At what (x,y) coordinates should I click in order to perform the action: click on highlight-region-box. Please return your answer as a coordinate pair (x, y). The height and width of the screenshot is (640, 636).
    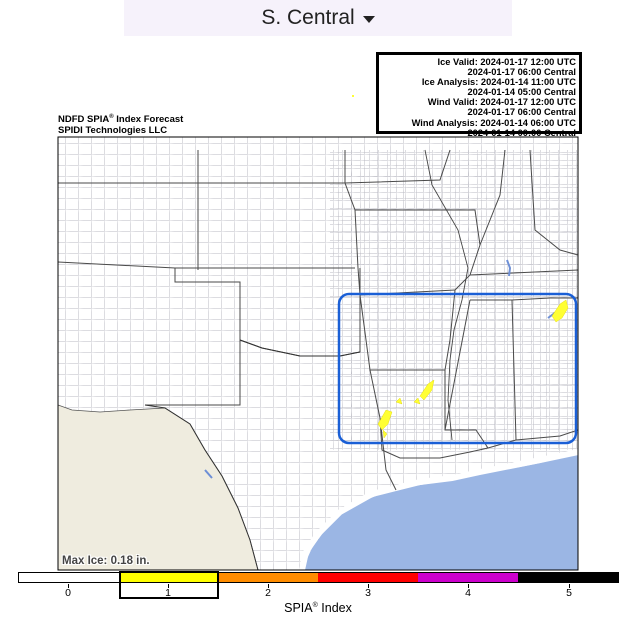
    Looking at the image, I should click on (457, 368).